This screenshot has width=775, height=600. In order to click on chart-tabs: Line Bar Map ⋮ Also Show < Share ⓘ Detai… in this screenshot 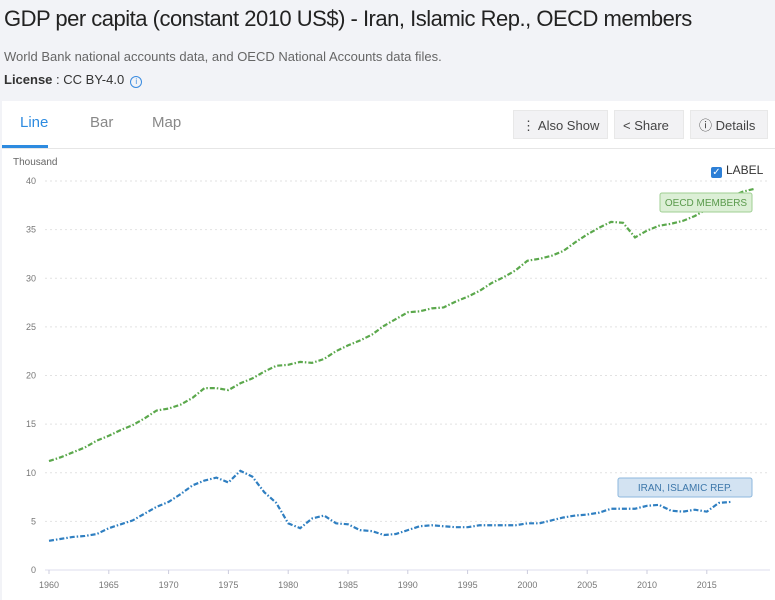, I will do `click(388, 125)`.